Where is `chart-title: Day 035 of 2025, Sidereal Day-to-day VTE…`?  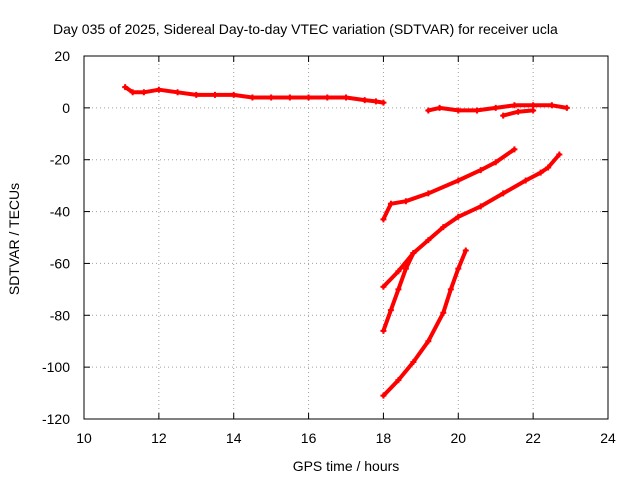
chart-title: Day 035 of 2025, Sidereal Day-to-day VTE… is located at coordinates (305, 29).